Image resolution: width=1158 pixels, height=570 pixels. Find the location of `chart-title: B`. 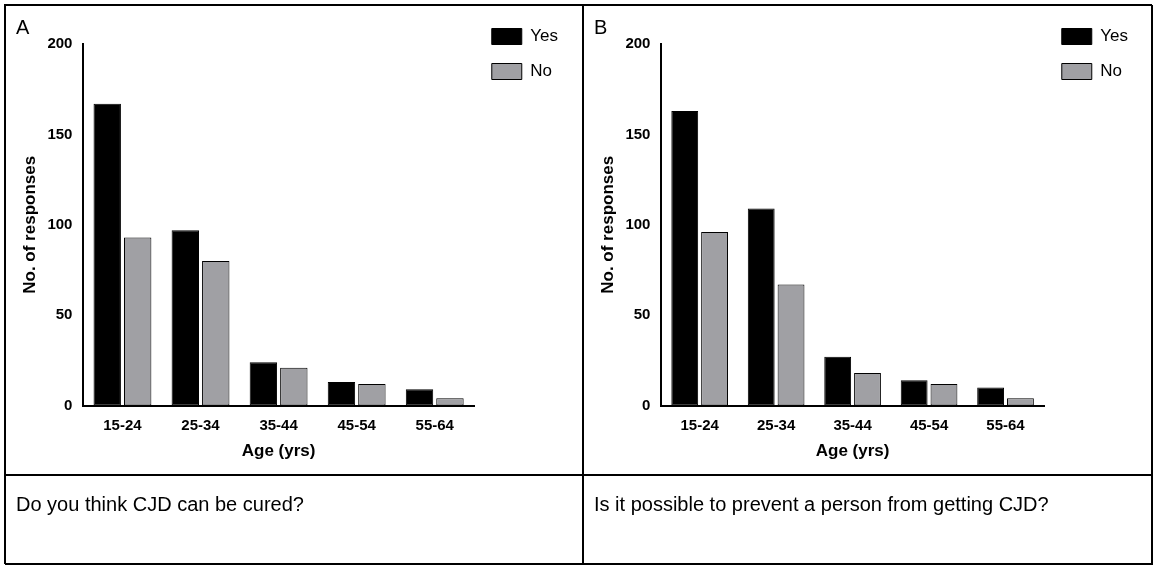

chart-title: B is located at coordinates (601, 26).